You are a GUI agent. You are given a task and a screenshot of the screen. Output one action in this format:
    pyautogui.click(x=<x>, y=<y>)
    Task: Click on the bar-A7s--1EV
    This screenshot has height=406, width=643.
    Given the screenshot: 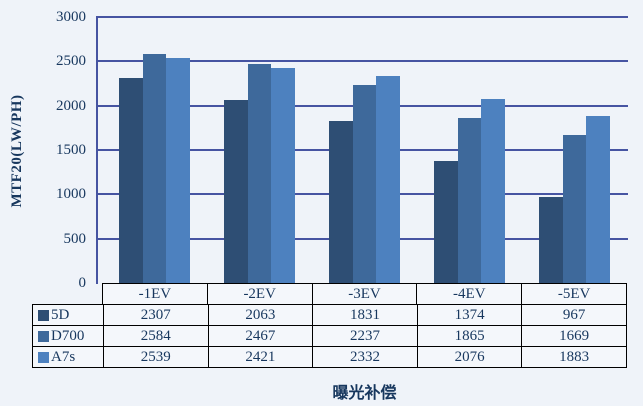 What is the action you would take?
    pyautogui.click(x=178, y=170)
    